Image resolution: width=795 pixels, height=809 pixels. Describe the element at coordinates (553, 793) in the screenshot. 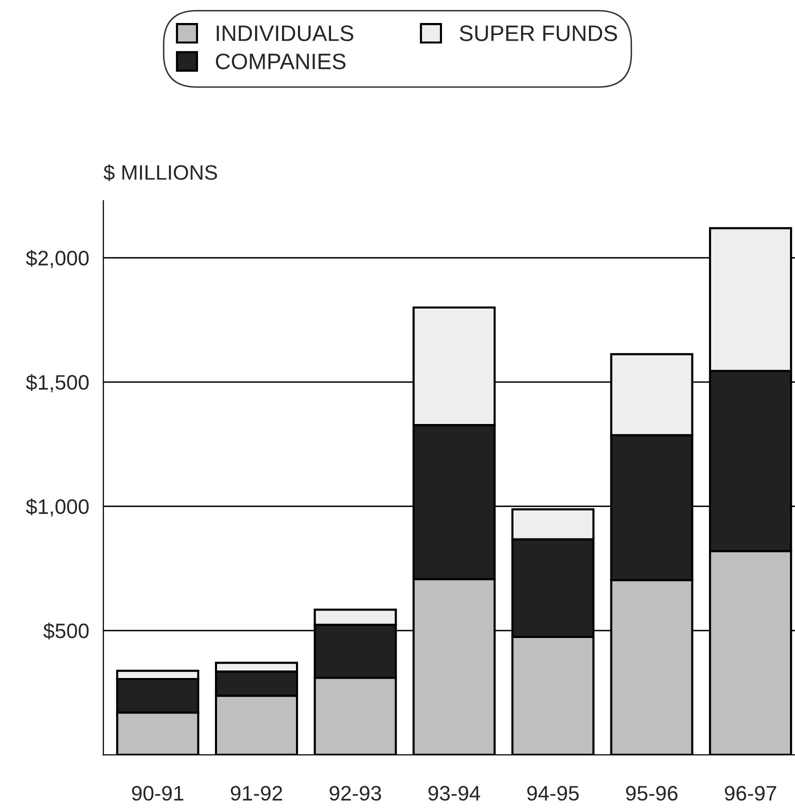

I see `x-tick-label: 94-95` at that location.